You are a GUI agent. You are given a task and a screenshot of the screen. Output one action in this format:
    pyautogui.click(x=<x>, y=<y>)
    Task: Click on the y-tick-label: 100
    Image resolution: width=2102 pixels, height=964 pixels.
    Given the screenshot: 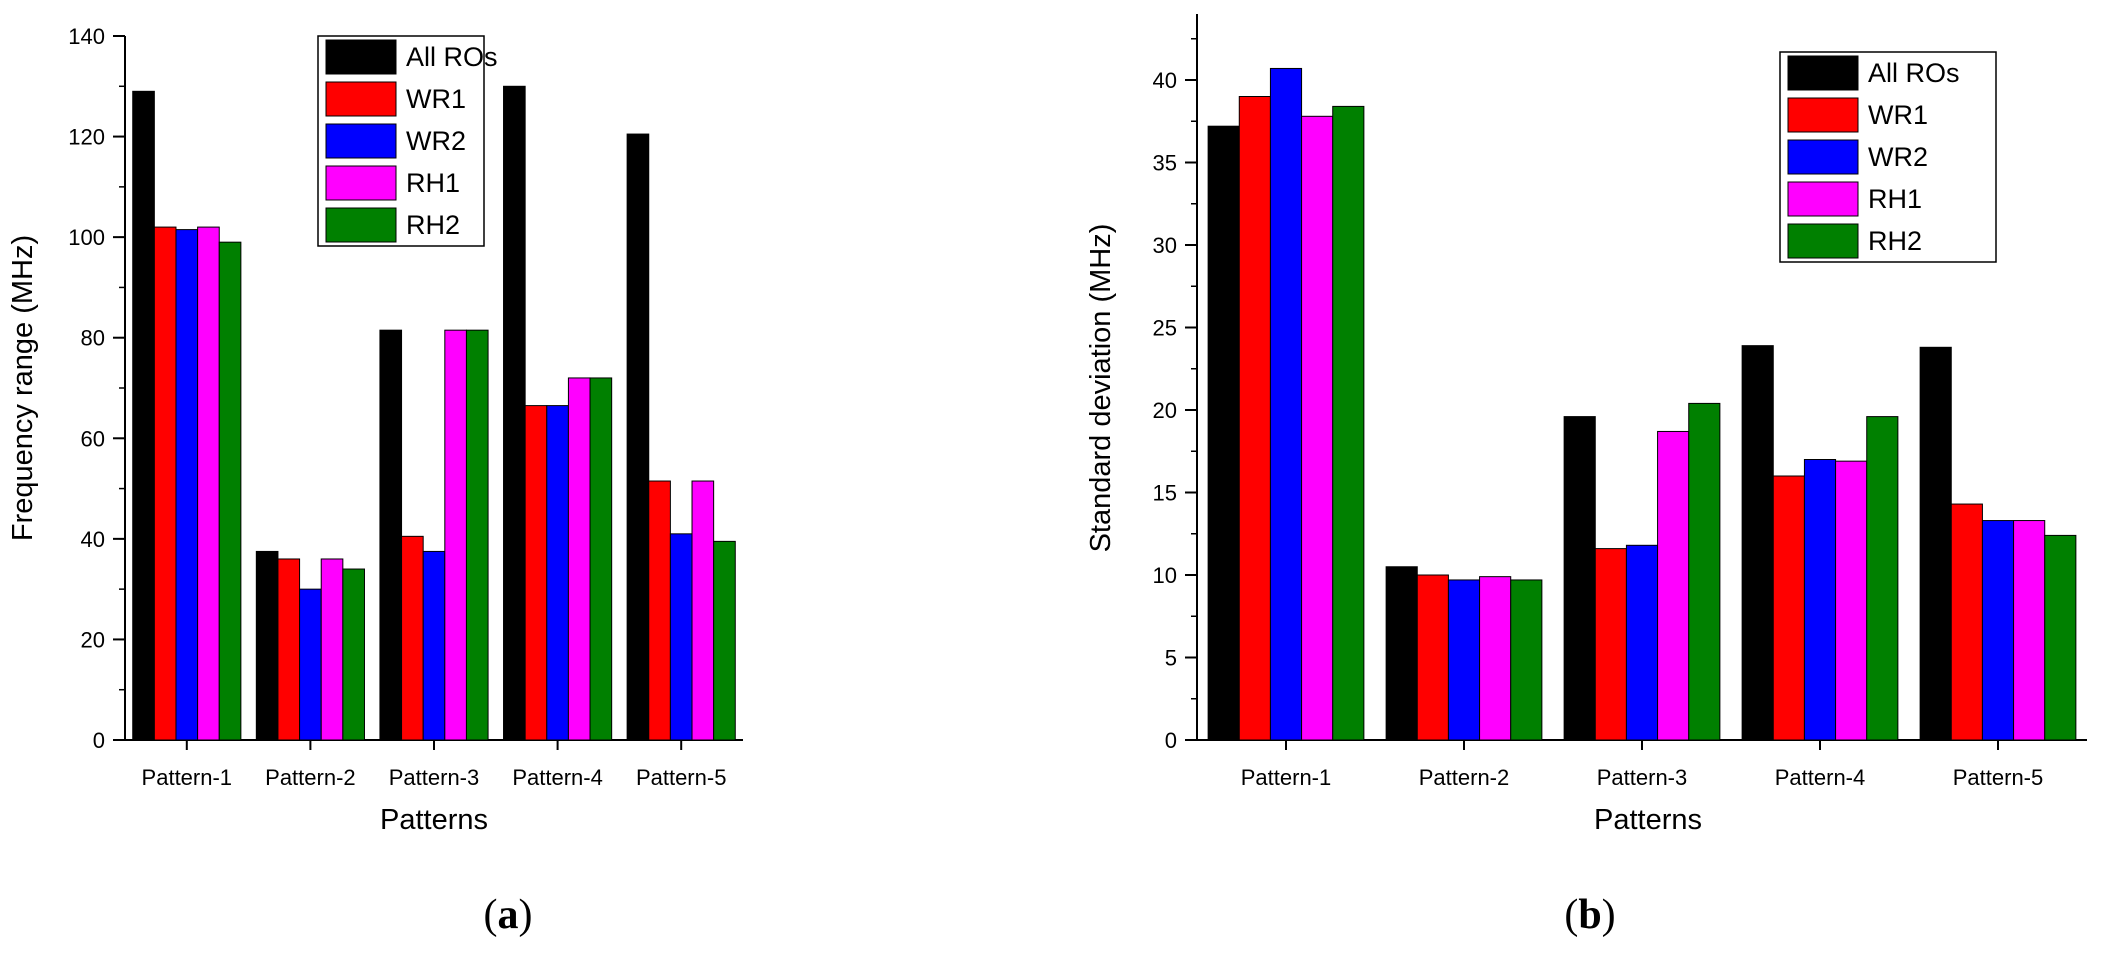 What is the action you would take?
    pyautogui.click(x=86, y=237)
    